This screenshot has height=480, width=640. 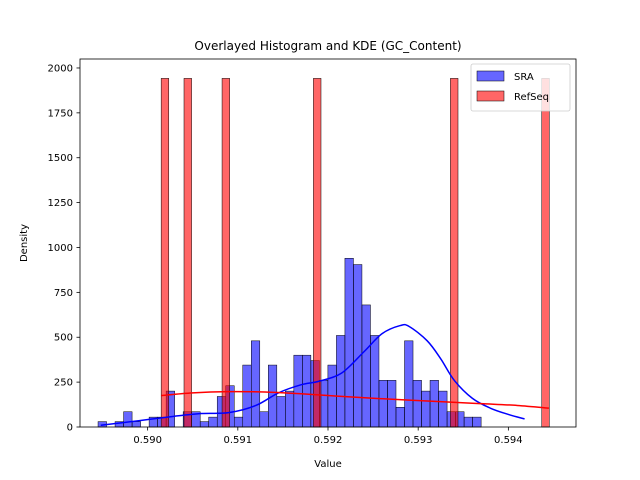 I want to click on y-tick-label: 2000, so click(x=60, y=68).